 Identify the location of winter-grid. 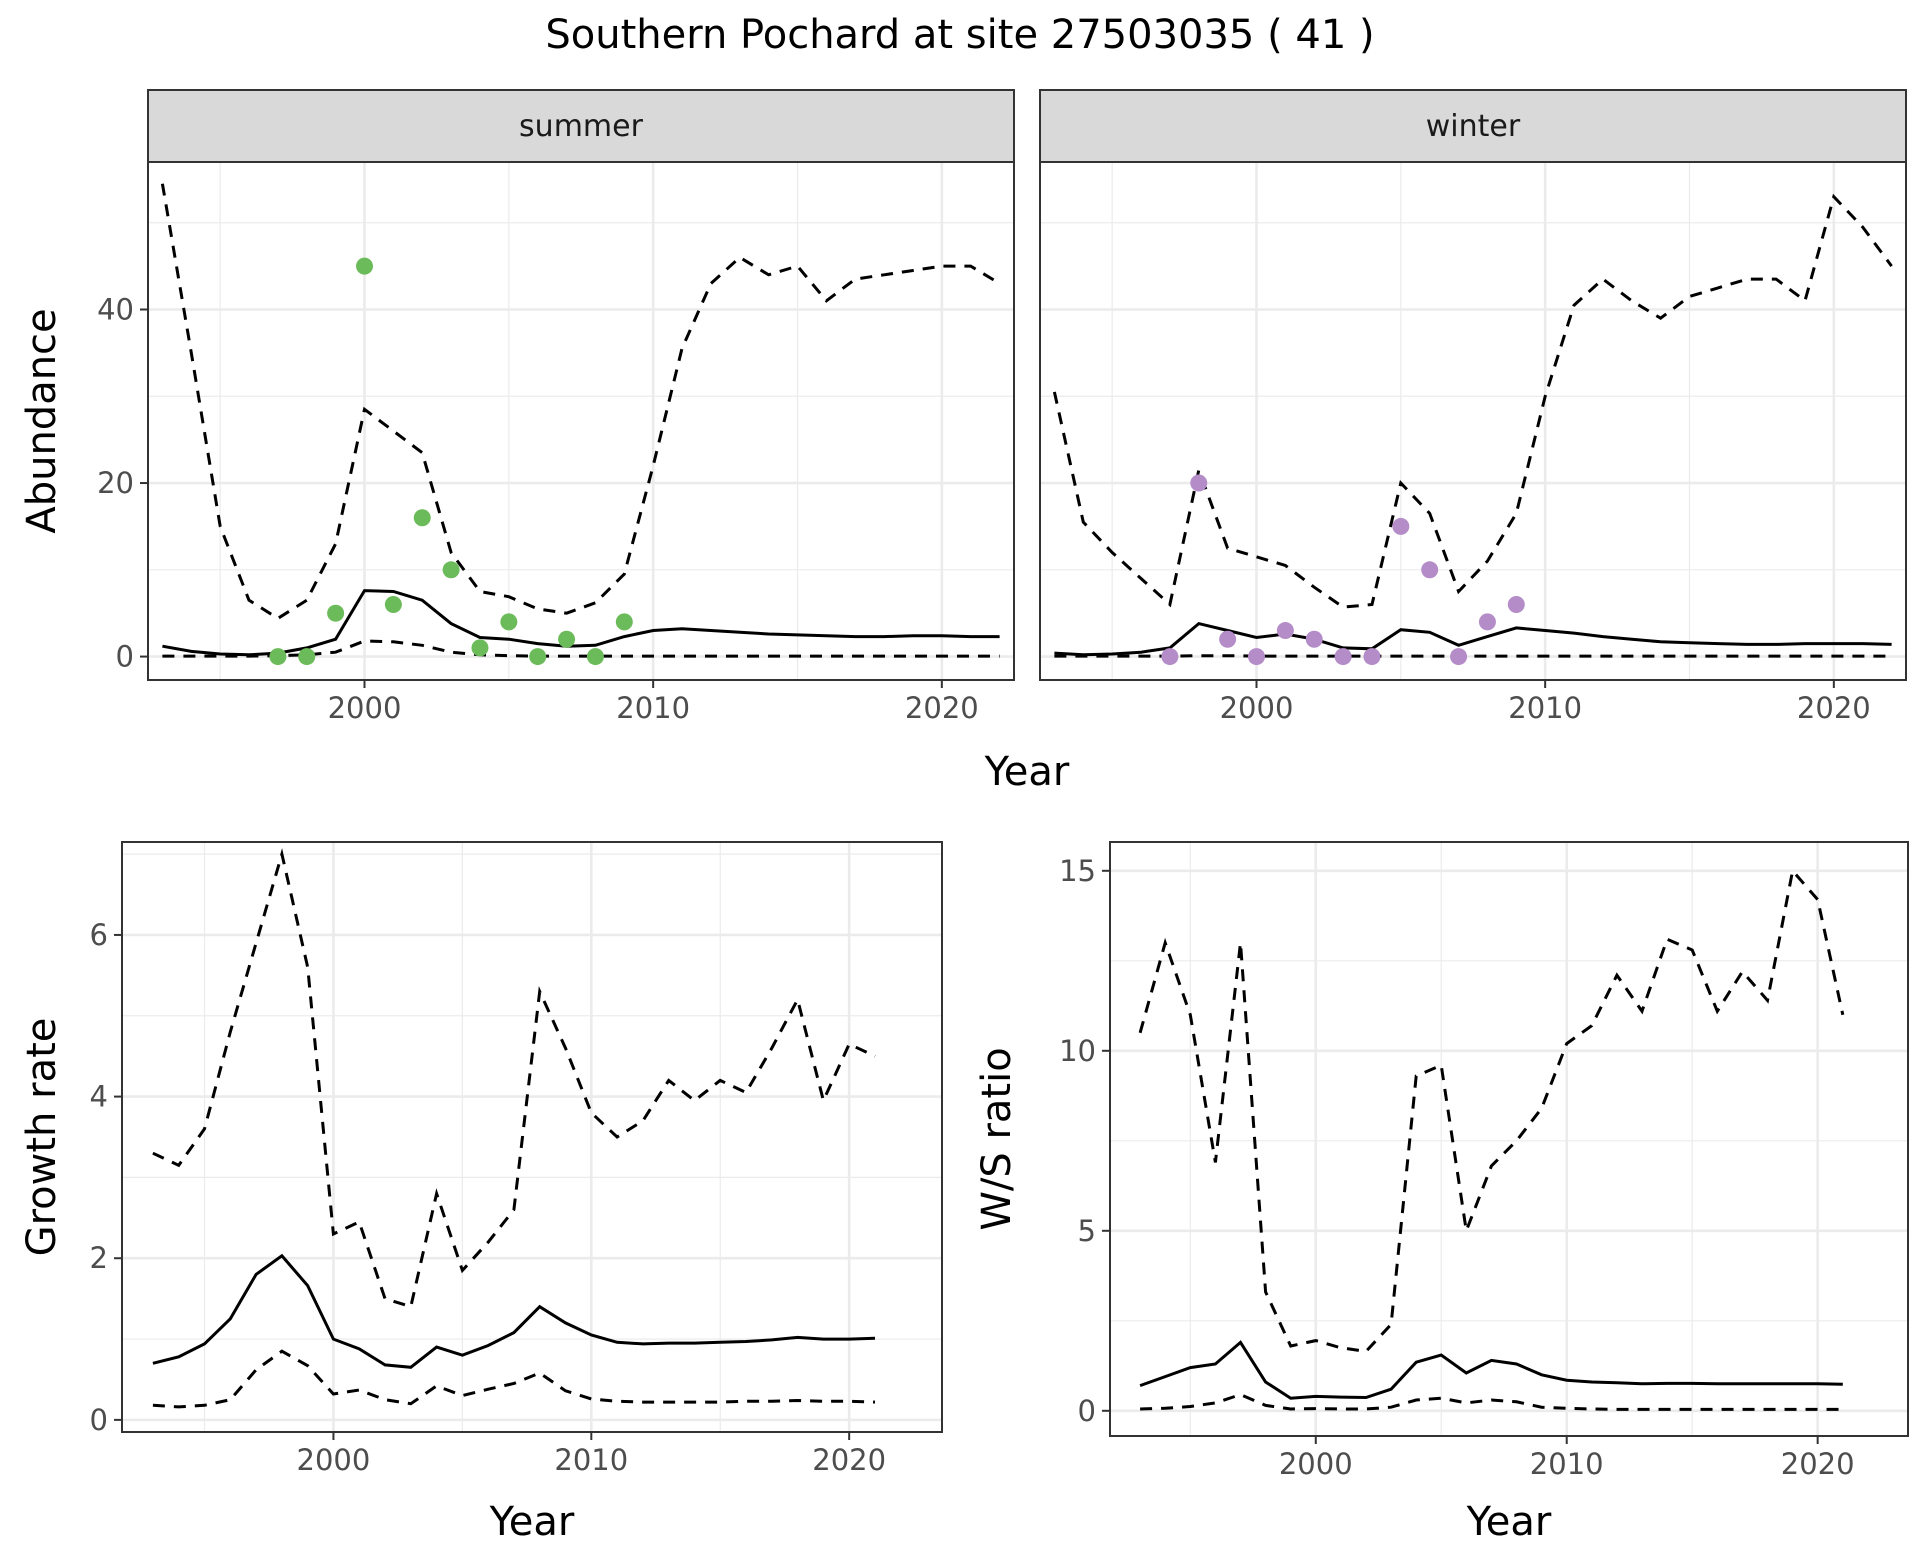
(1473, 421).